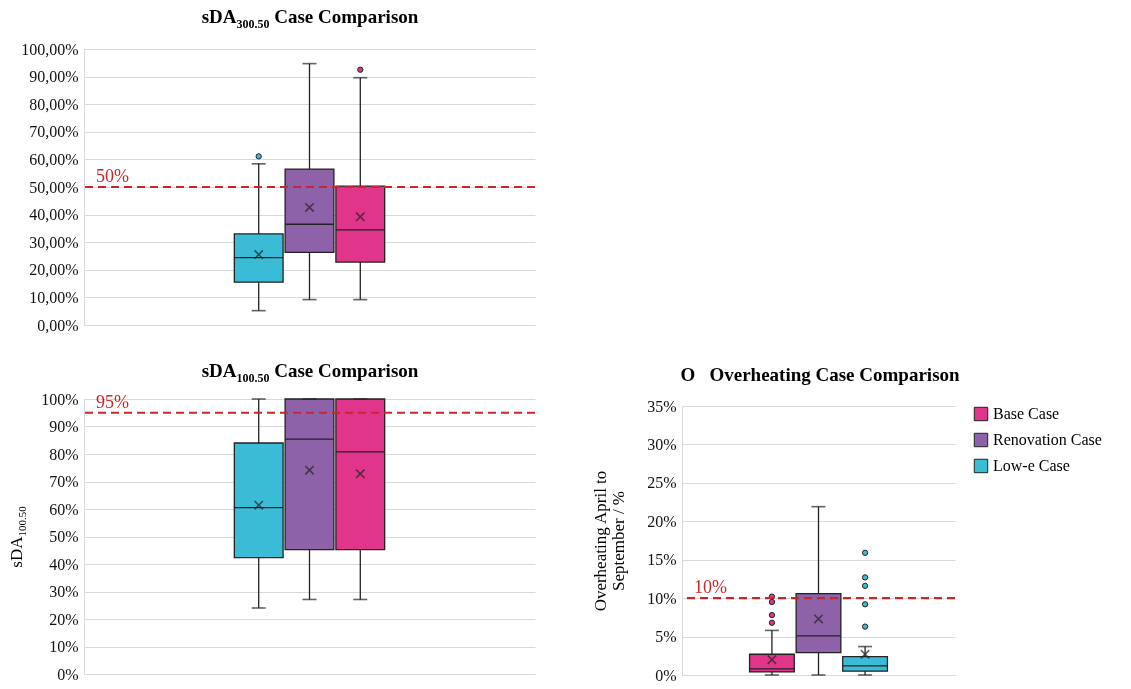 This screenshot has height=689, width=1131. I want to click on y-tick-label: 90,00%, so click(54, 77).